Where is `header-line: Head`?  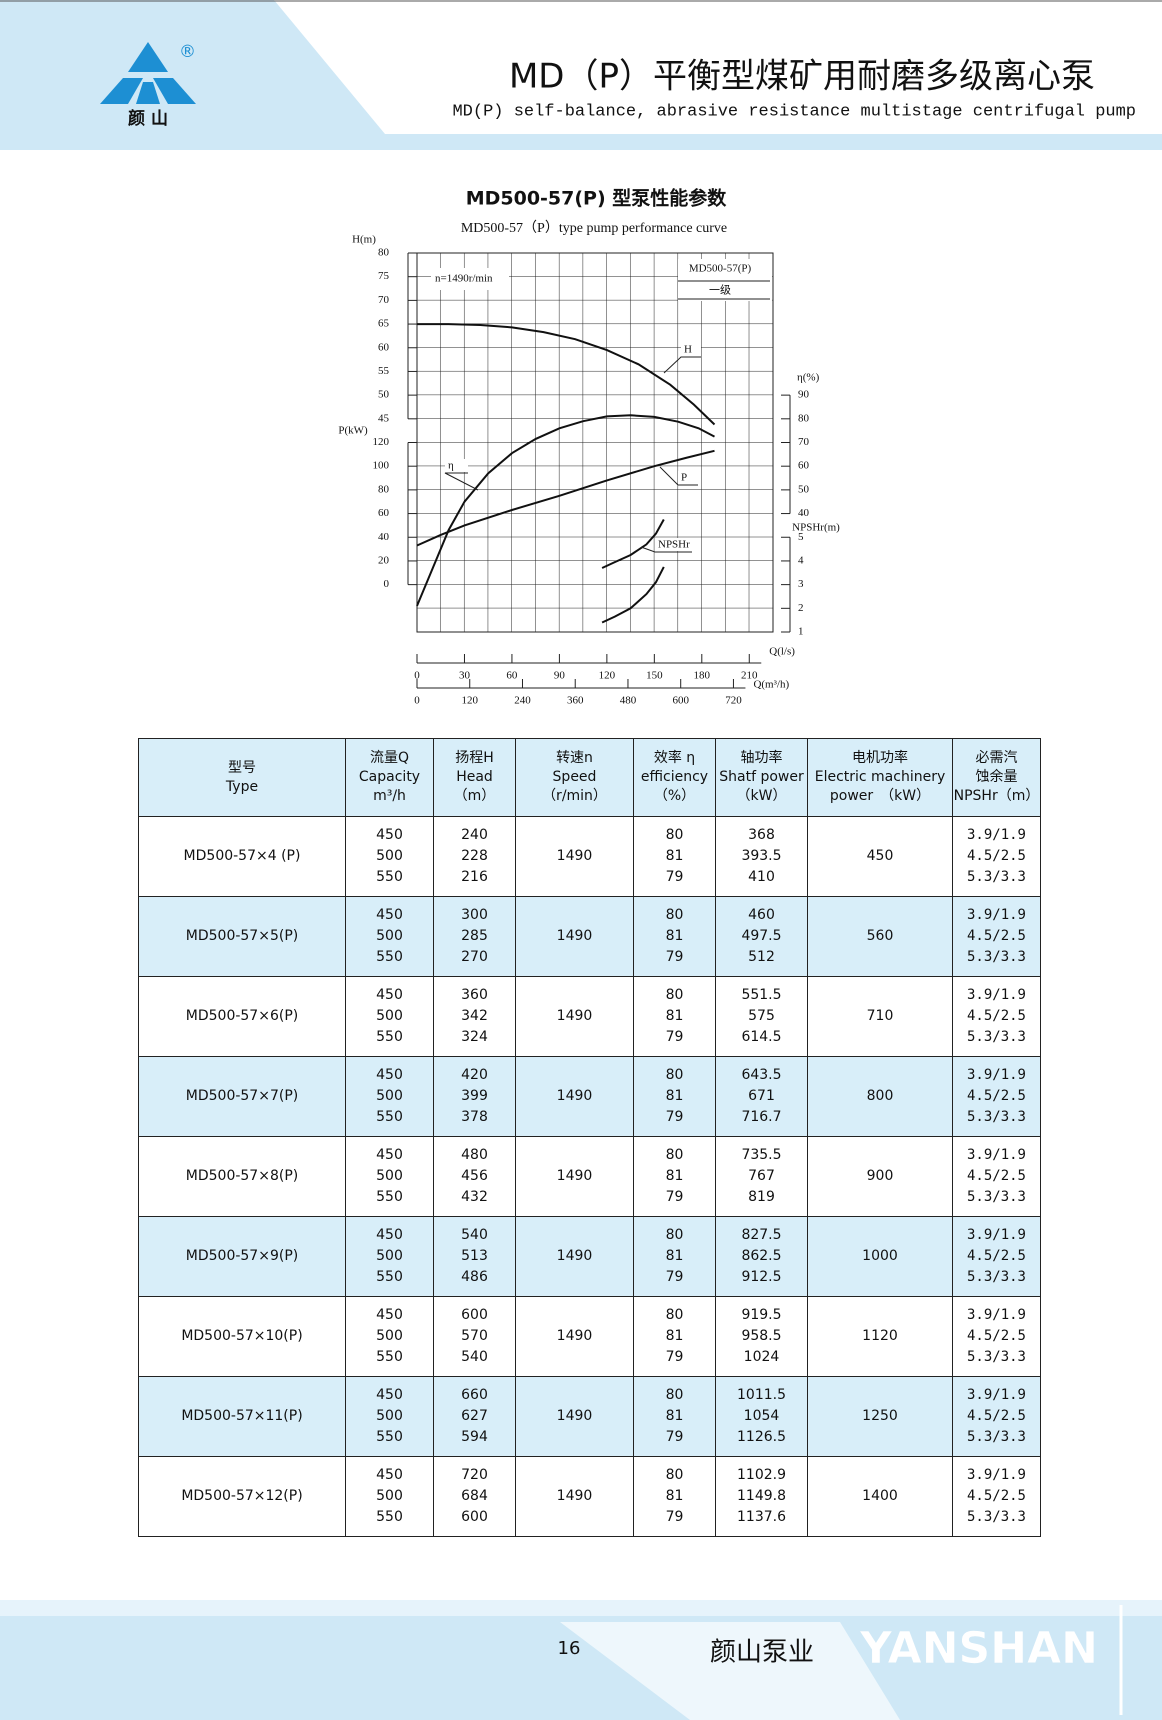
header-line: Head is located at coordinates (474, 777).